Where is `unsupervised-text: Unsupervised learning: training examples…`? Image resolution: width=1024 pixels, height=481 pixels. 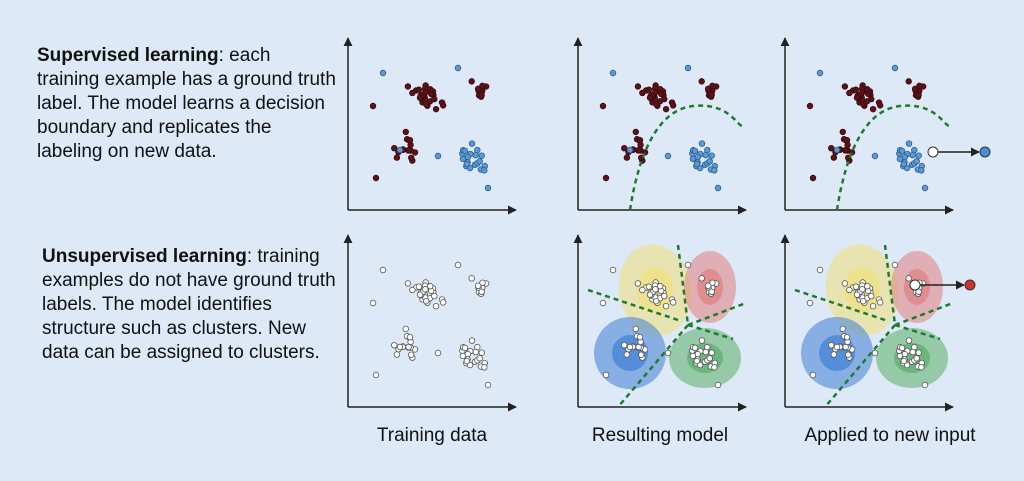
unsupervised-text: Unsupervised learning: training examples… is located at coordinates (192, 305).